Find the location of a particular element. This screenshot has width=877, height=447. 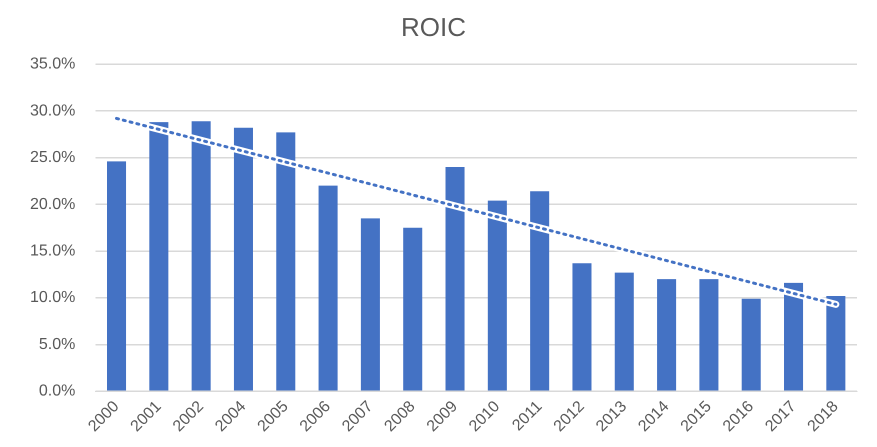

y-tick-label: 30.0% is located at coordinates (53, 111).